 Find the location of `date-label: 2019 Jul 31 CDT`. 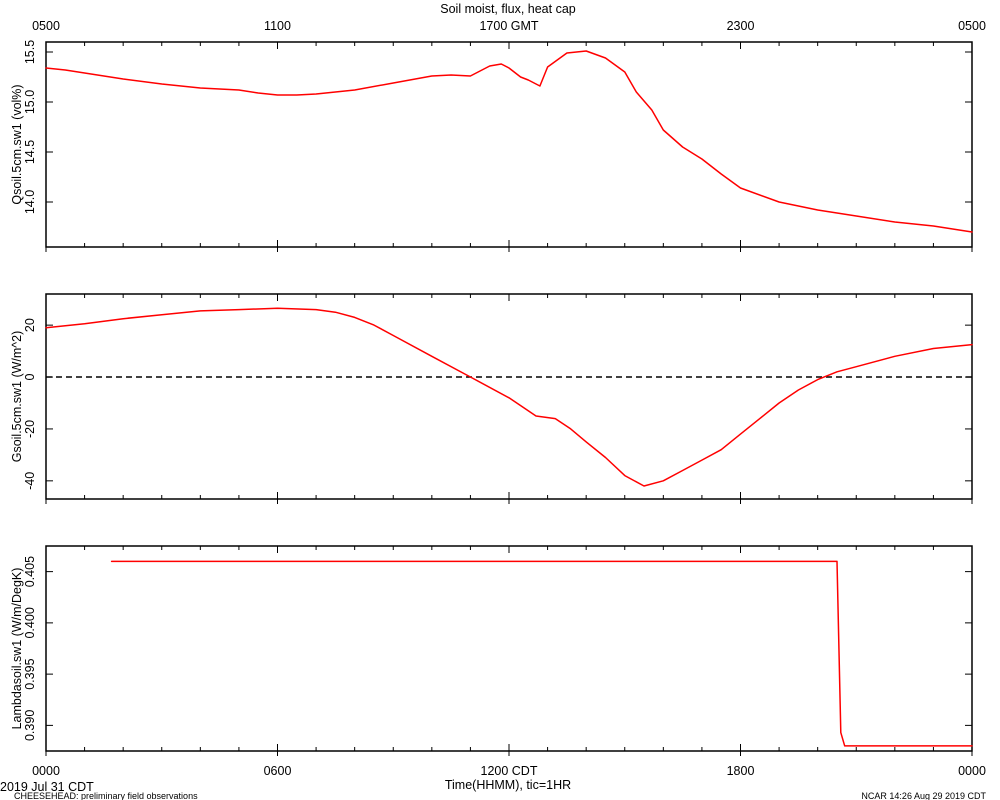

date-label: 2019 Jul 31 CDT is located at coordinates (47, 787).